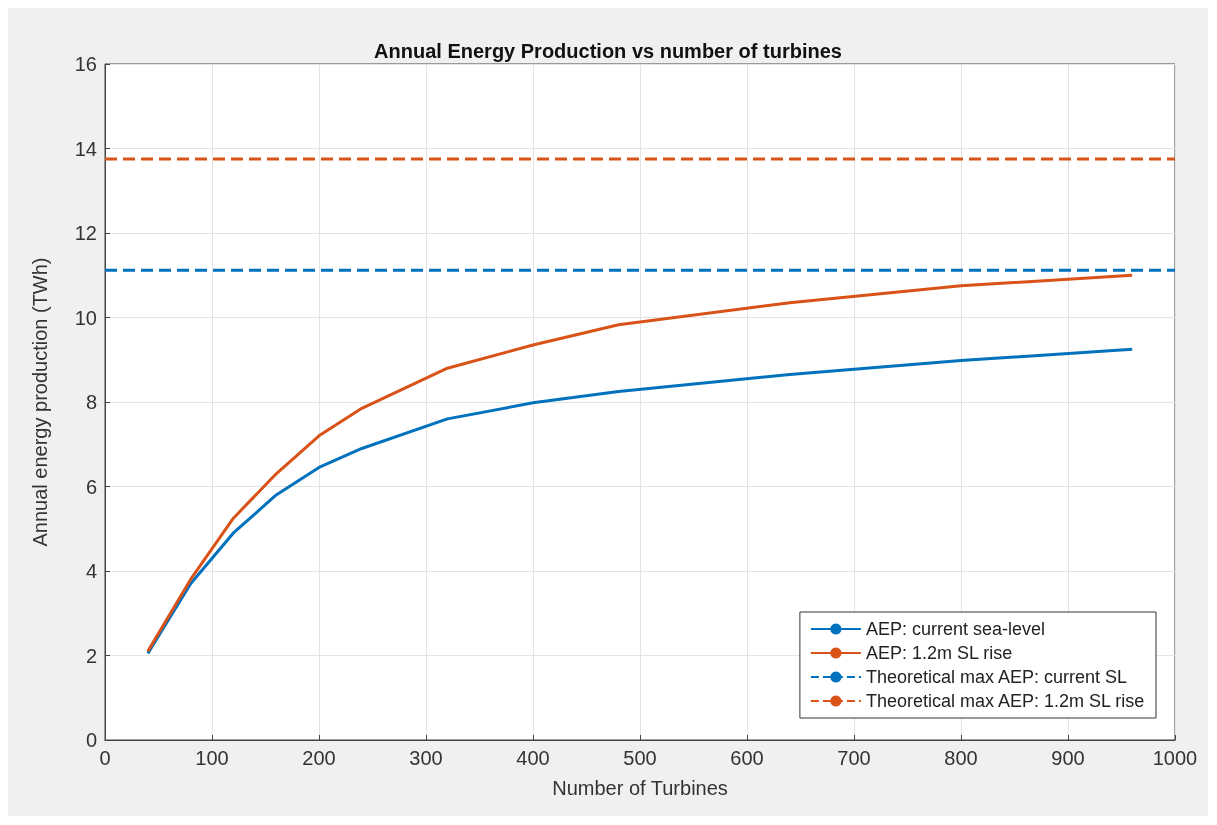  Describe the element at coordinates (955, 629) in the screenshot. I see `legend-label: AEP: current sea-level` at that location.